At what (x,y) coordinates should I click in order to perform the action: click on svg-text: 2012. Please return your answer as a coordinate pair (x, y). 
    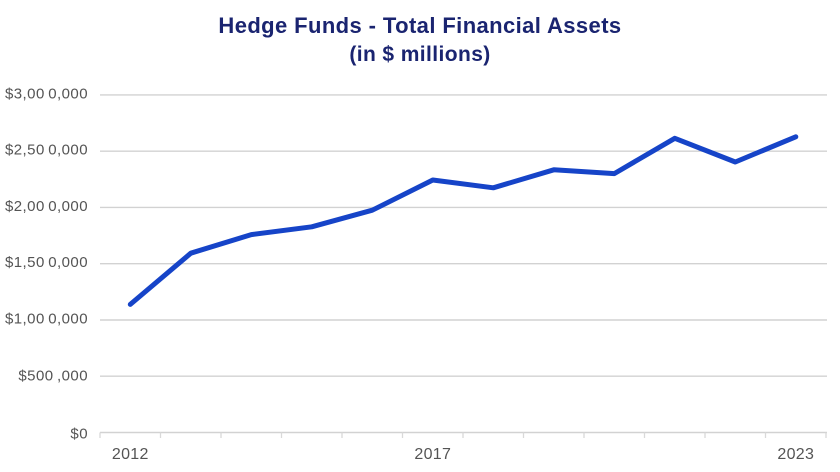
    Looking at the image, I should click on (130, 454).